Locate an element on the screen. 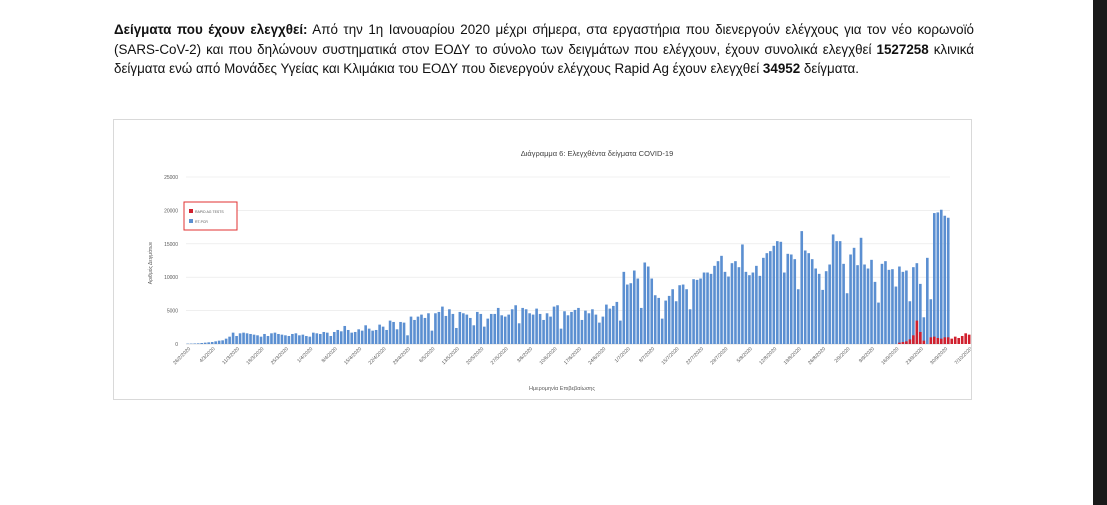 The width and height of the screenshot is (1107, 505). x-tick-label: 18/3/2020 is located at coordinates (255, 356).